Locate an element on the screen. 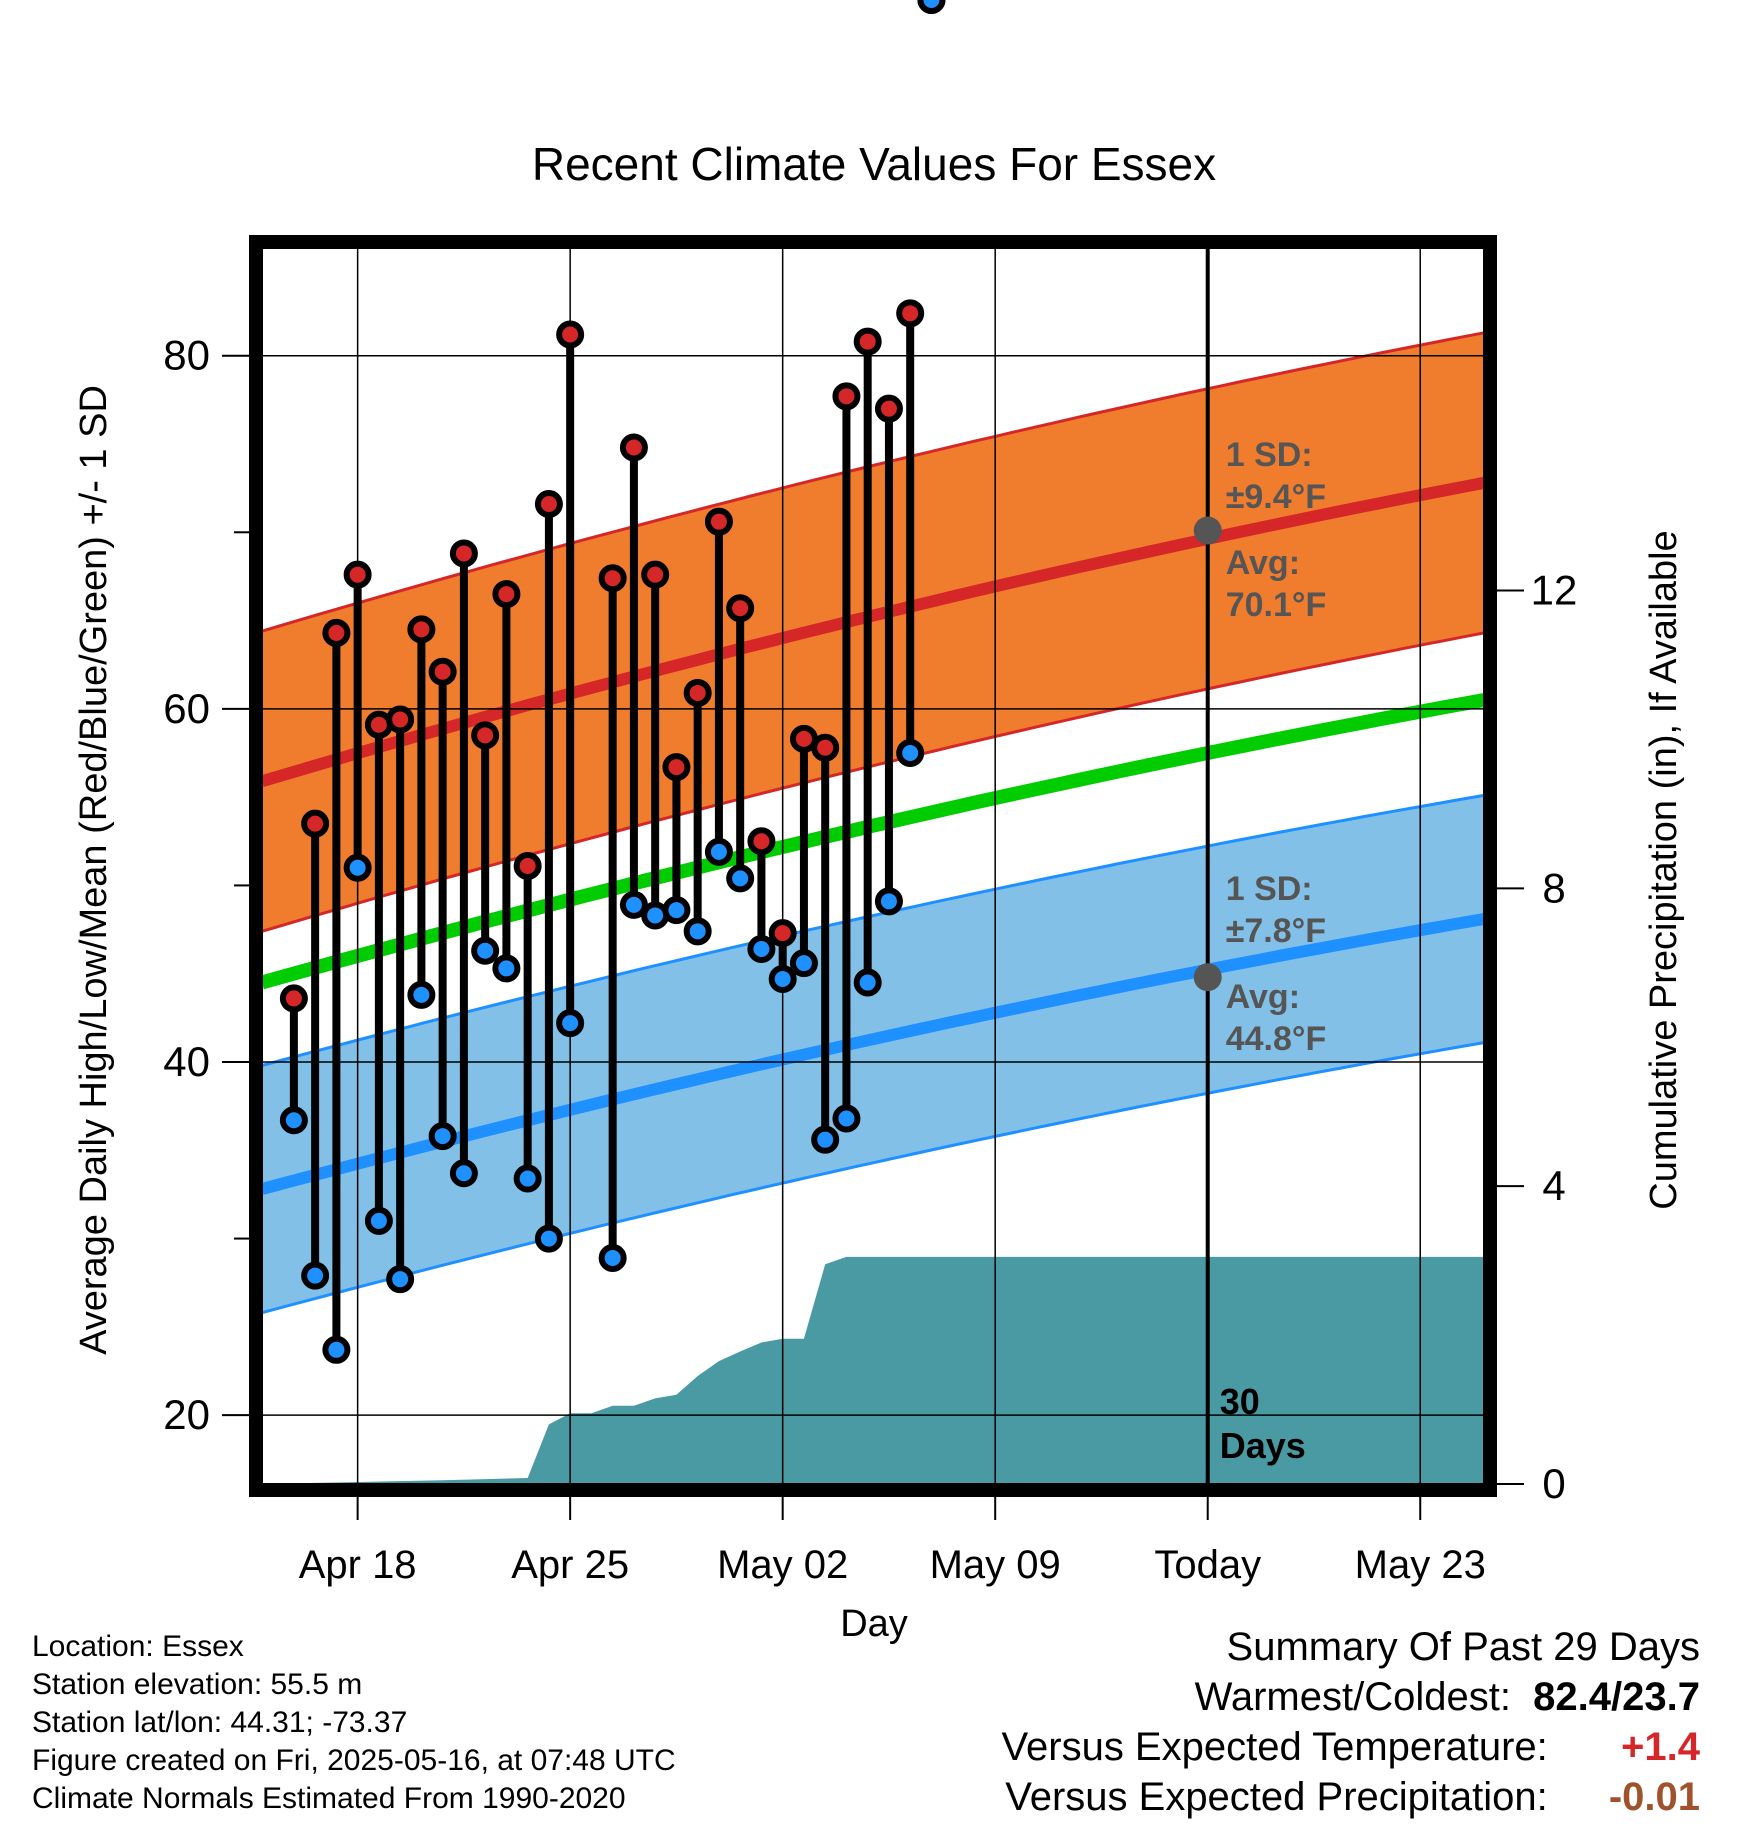  precip-label: Versus Expected Precipitation: is located at coordinates (1276, 1797).